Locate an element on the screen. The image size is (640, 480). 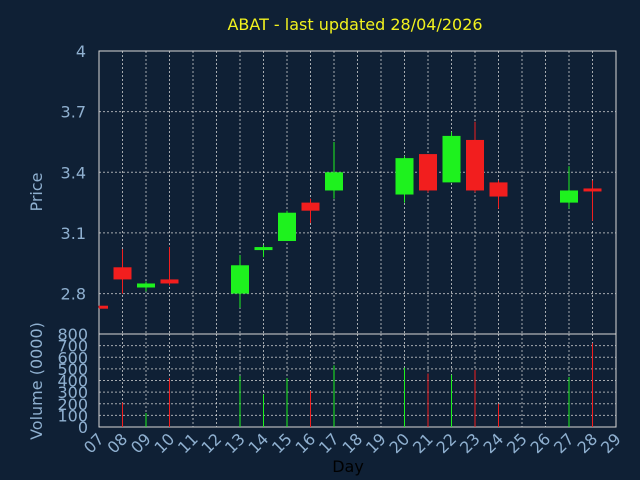
price-tick-label: 4 is located at coordinates (81, 51).